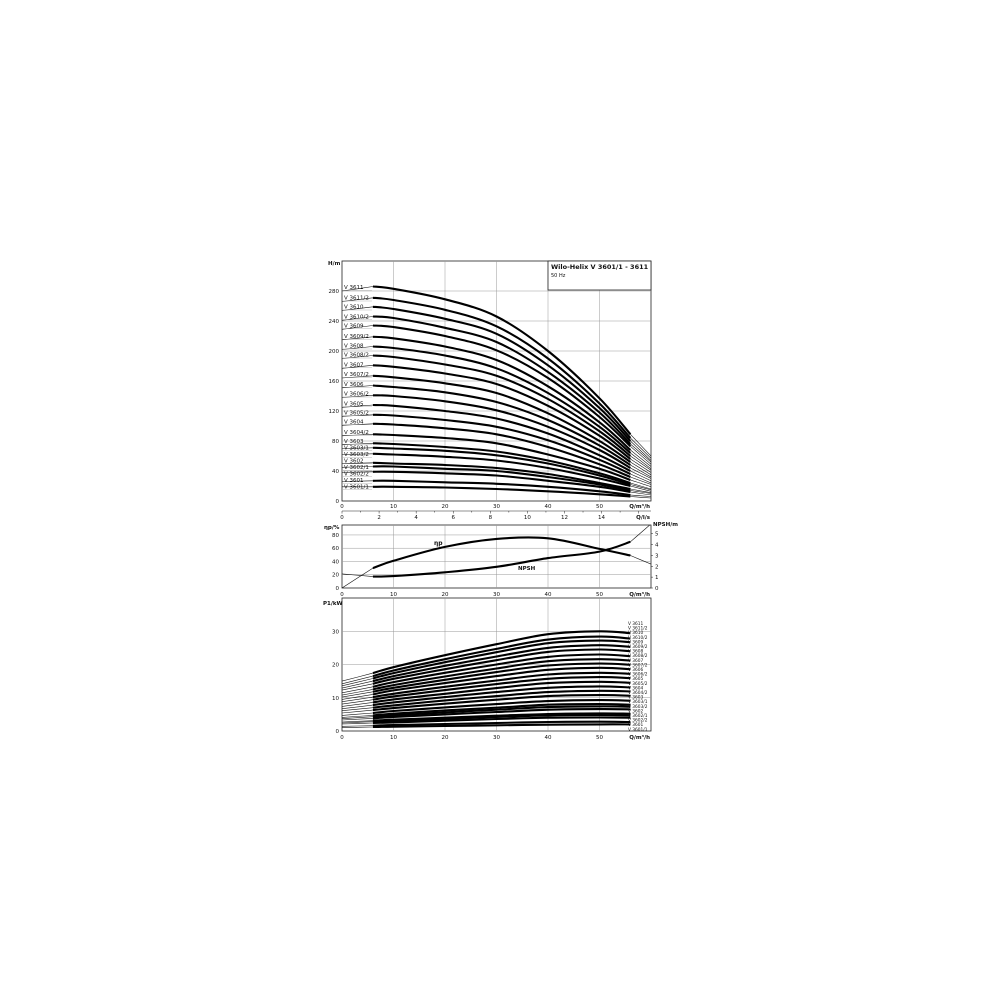 Image resolution: width=1000 pixels, height=1000 pixels. I want to click on head-y-tick-label: 40, so click(335, 472).